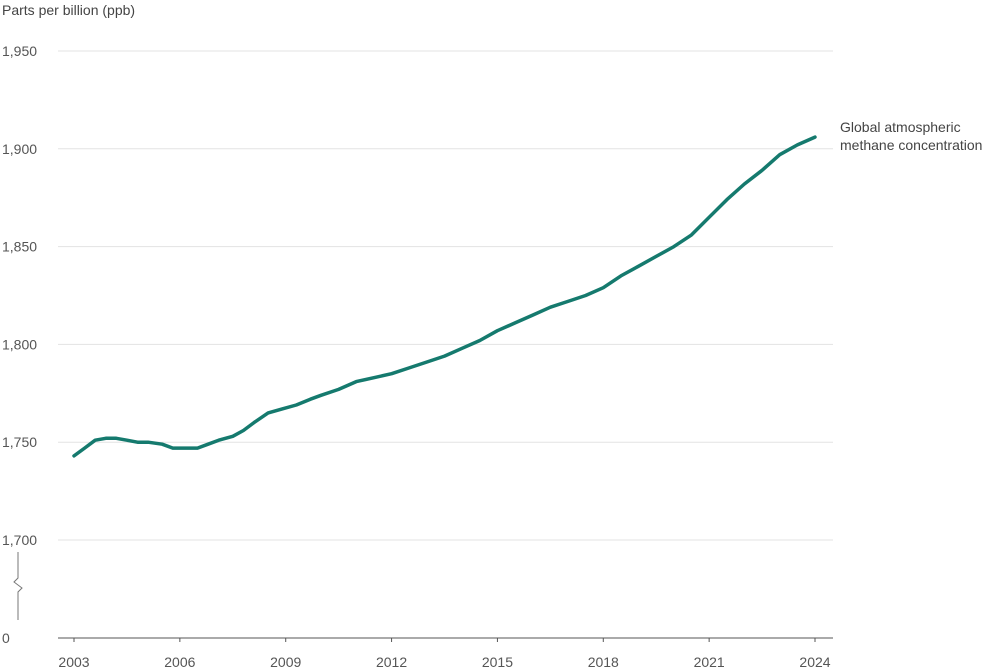 Image resolution: width=1000 pixels, height=672 pixels. What do you see at coordinates (19, 247) in the screenshot?
I see `y-tick-label: 1,850` at bounding box center [19, 247].